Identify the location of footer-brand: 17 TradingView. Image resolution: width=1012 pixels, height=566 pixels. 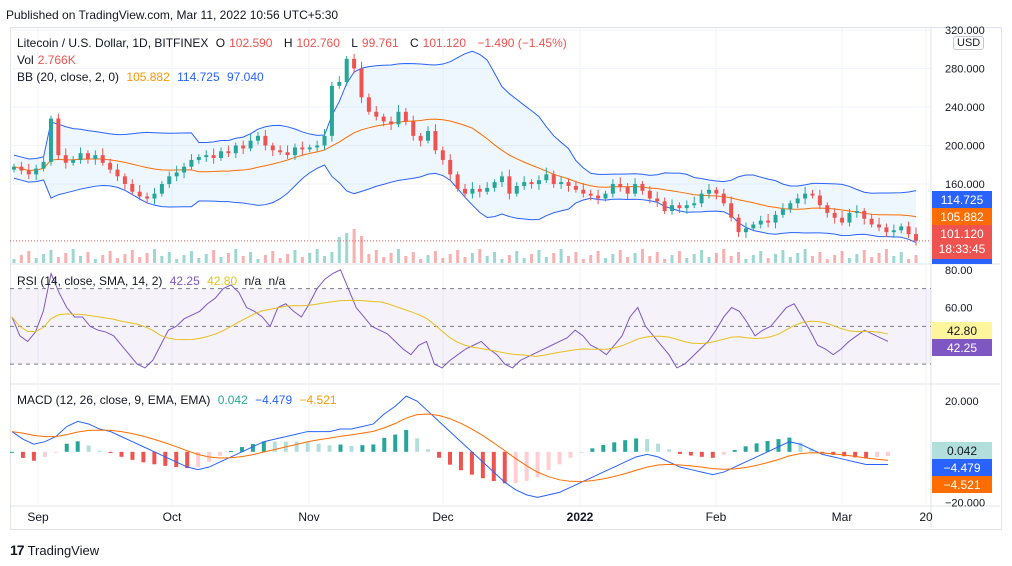
(54, 550).